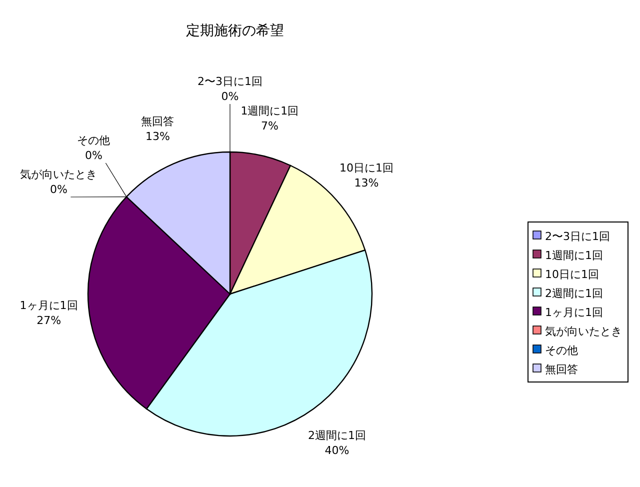  I want to click on legend-label: 2〜3日に1回, so click(577, 236).